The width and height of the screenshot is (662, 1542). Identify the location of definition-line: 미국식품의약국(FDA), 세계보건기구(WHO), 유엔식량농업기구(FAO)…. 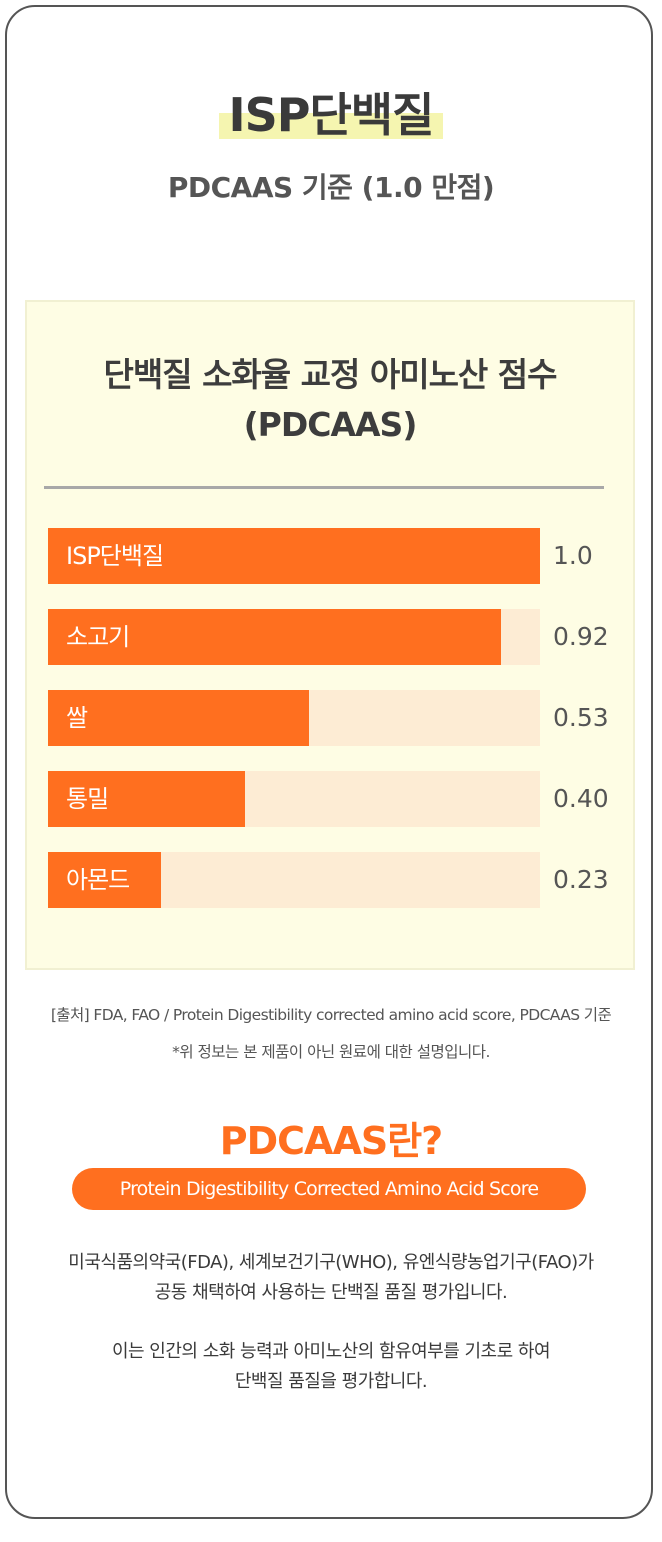
(331, 1262).